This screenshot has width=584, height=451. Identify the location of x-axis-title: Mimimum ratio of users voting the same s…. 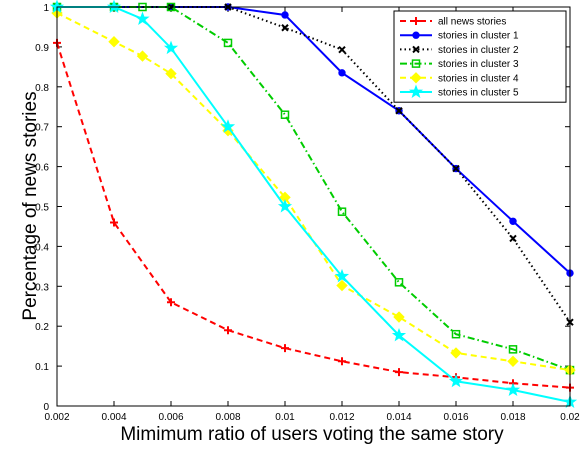
(312, 434).